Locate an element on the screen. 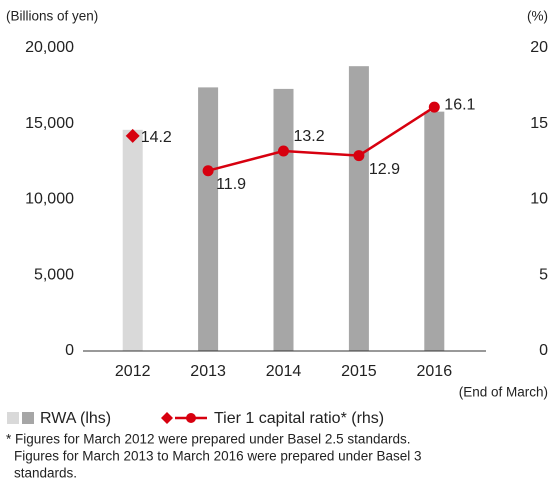 The width and height of the screenshot is (551, 495). x-tick-label: 2013 is located at coordinates (208, 371).